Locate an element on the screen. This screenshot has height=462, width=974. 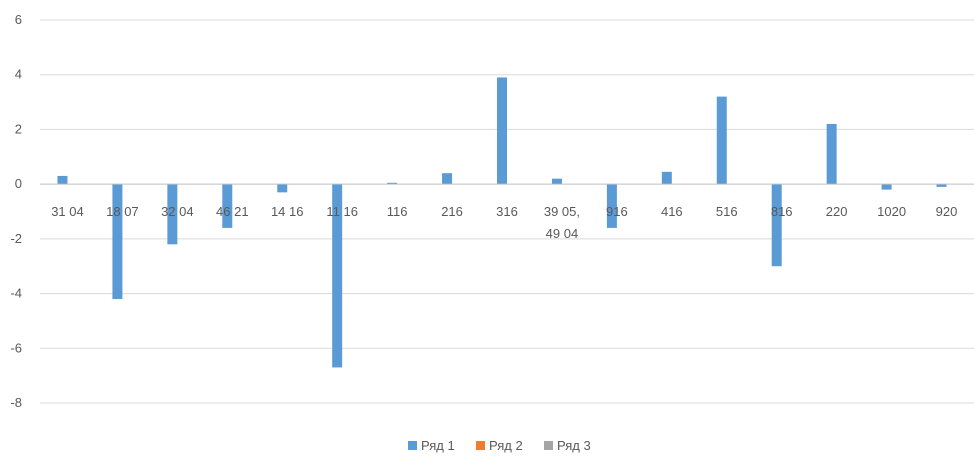
y-tick-label: 2 is located at coordinates (18, 128).